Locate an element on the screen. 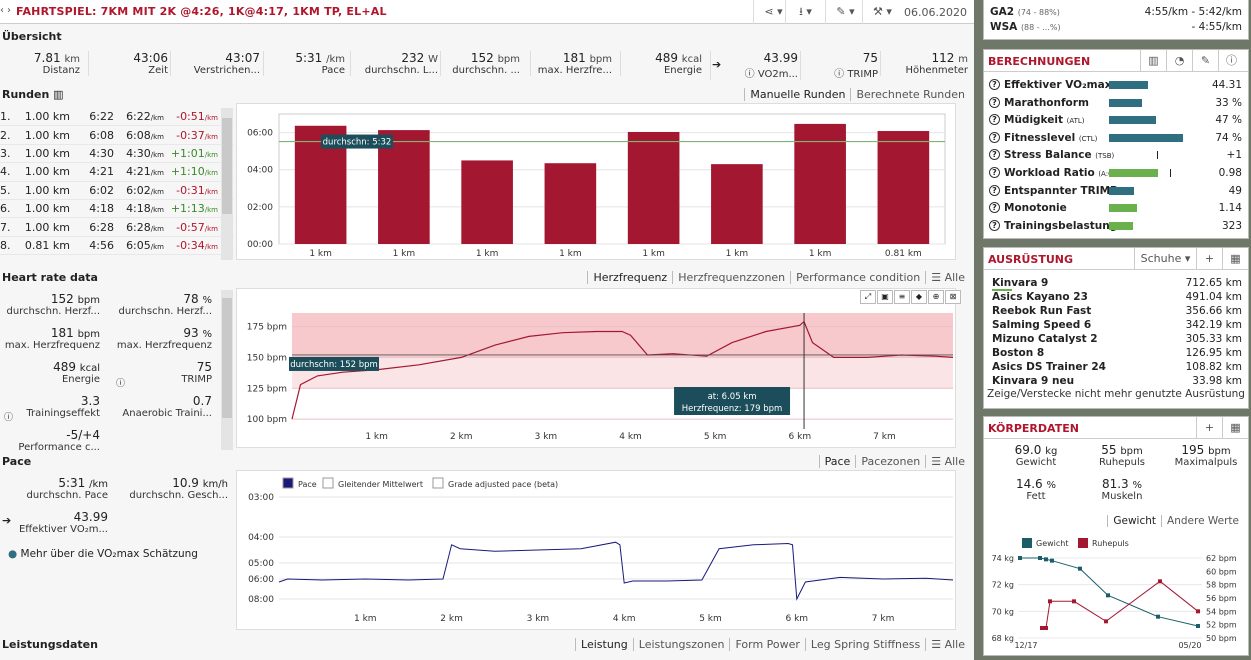 Image resolution: width=1251 pixels, height=660 pixels. lap-diff: -0:37/km is located at coordinates (197, 135).